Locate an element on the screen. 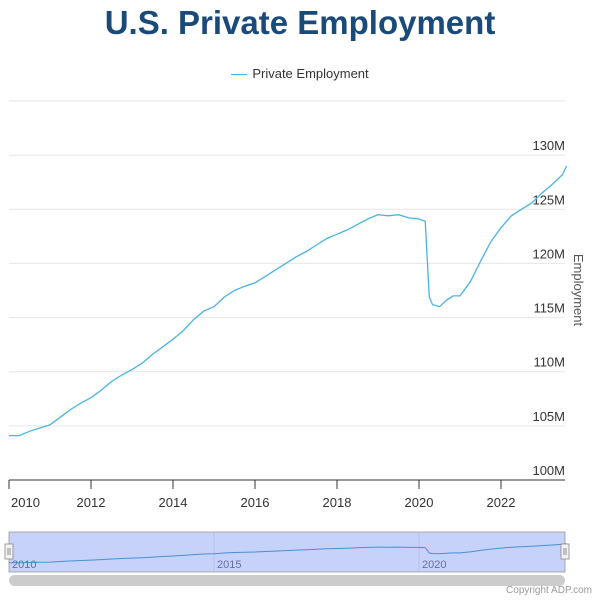 The height and width of the screenshot is (600, 600). navigator-label: 2015 is located at coordinates (229, 565).